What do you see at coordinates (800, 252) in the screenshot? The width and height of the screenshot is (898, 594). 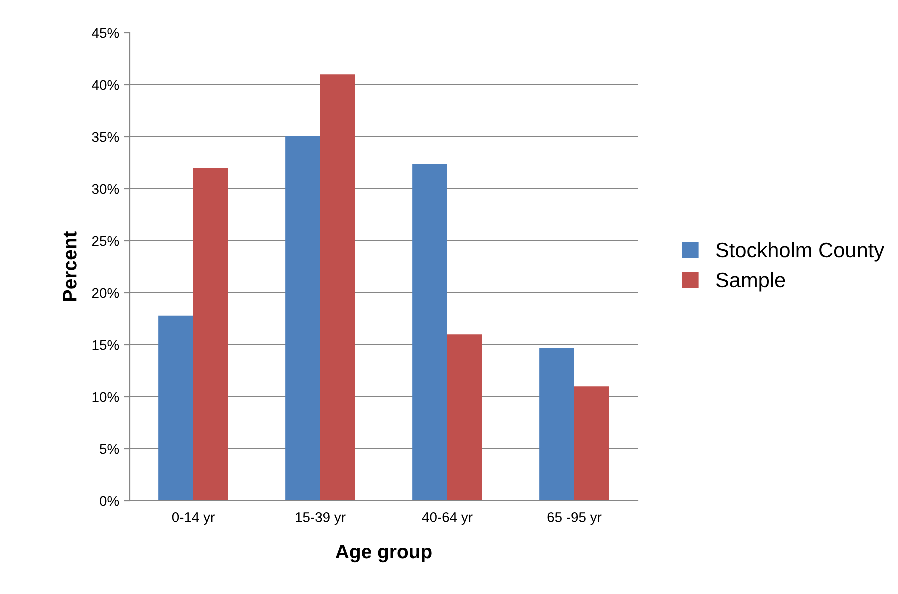 I see `legend-label: Stockholm County` at bounding box center [800, 252].